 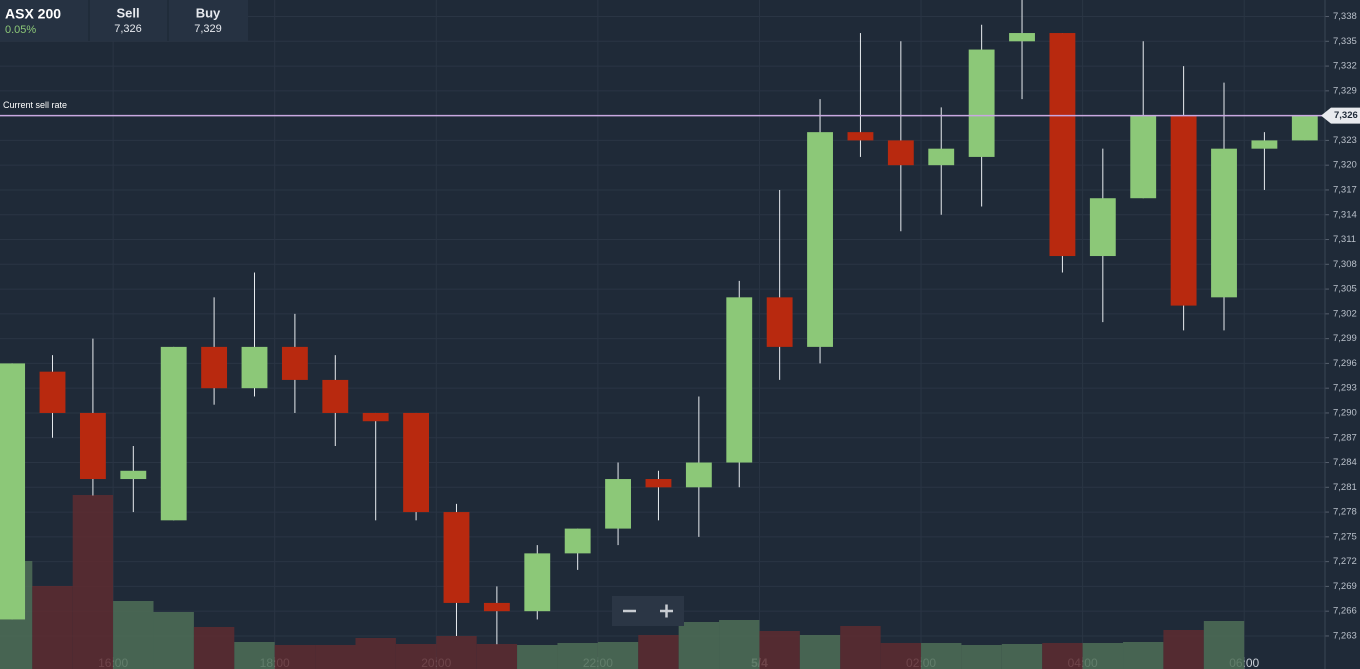 What do you see at coordinates (1345, 140) in the screenshot?
I see `y-tick-label: 7,323` at bounding box center [1345, 140].